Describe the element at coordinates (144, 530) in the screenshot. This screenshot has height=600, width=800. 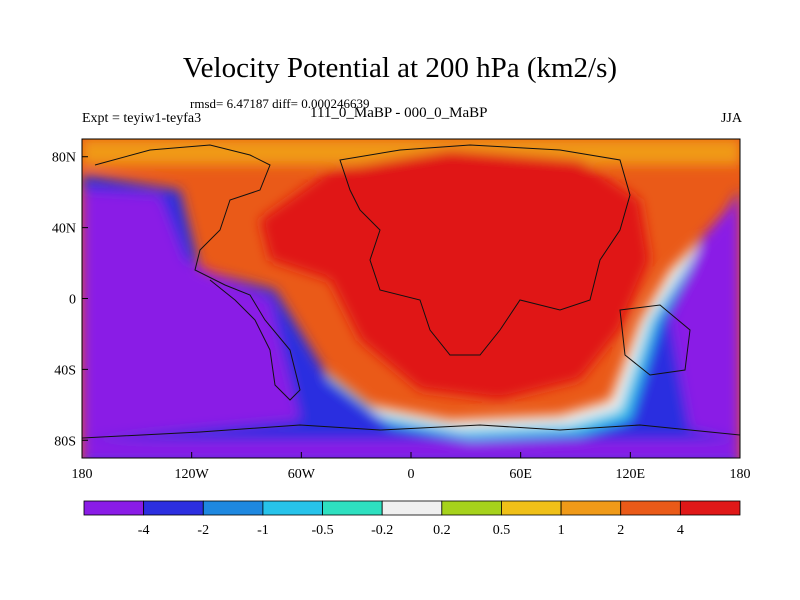
I see `colorbar-label: -4` at that location.